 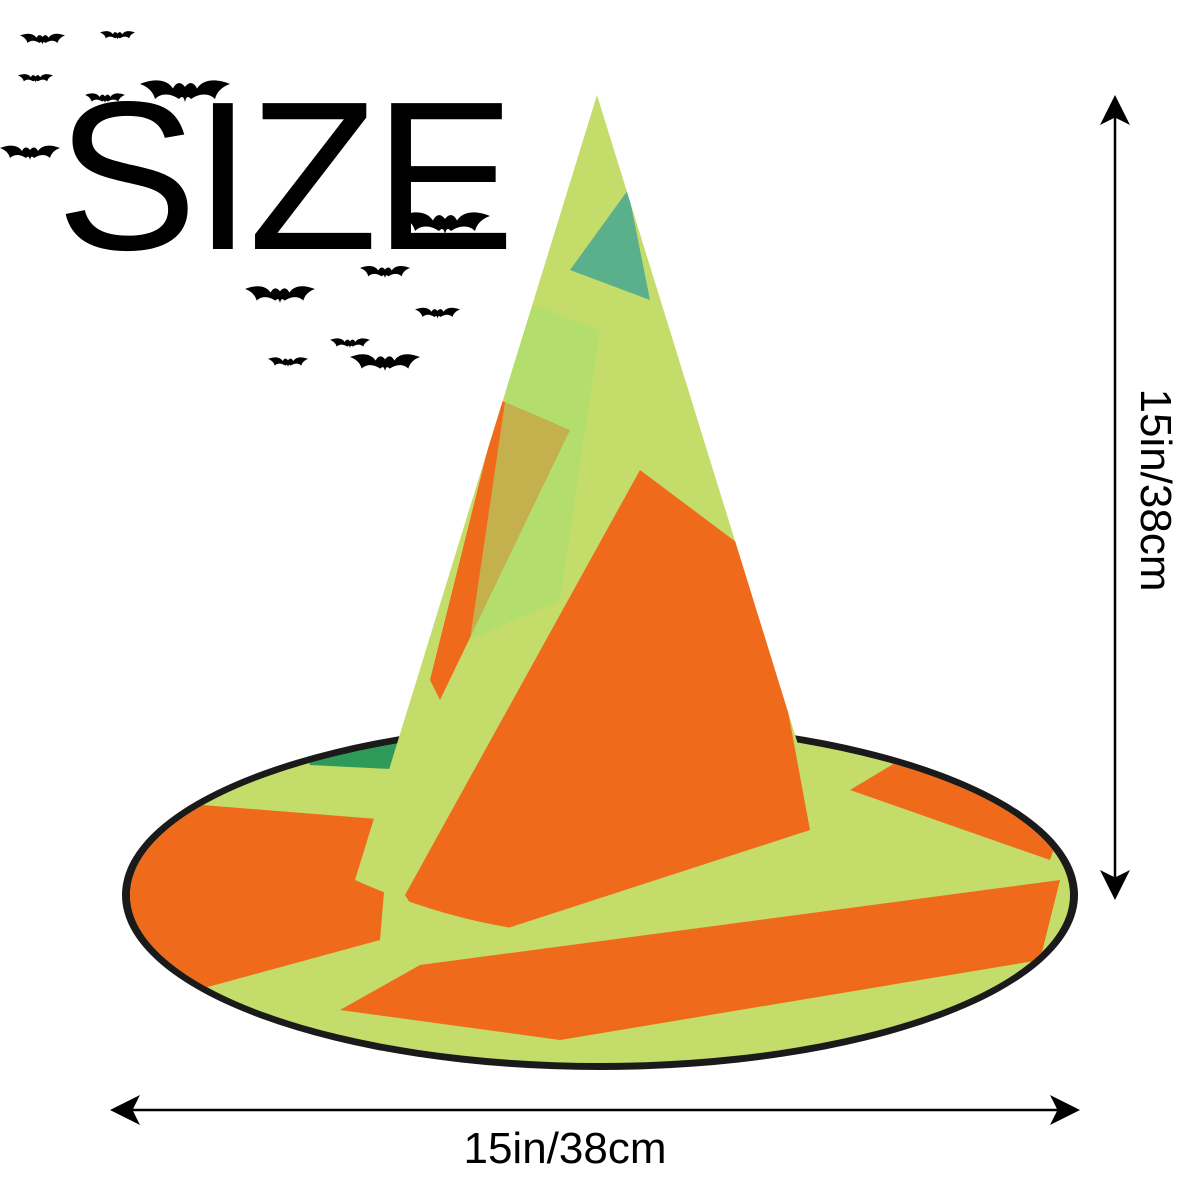 What do you see at coordinates (565, 1148) in the screenshot?
I see `width-label: 15in/38cm` at bounding box center [565, 1148].